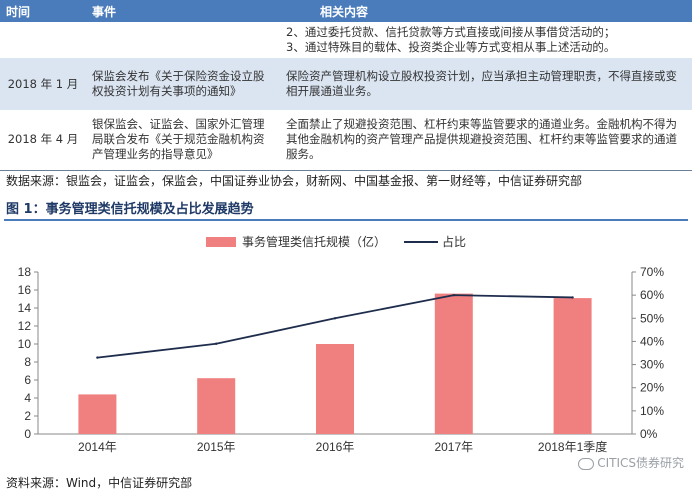  What do you see at coordinates (314, 241) in the screenshot?
I see `legend-bar-label: 事务管理类信托规模（亿）` at bounding box center [314, 241].